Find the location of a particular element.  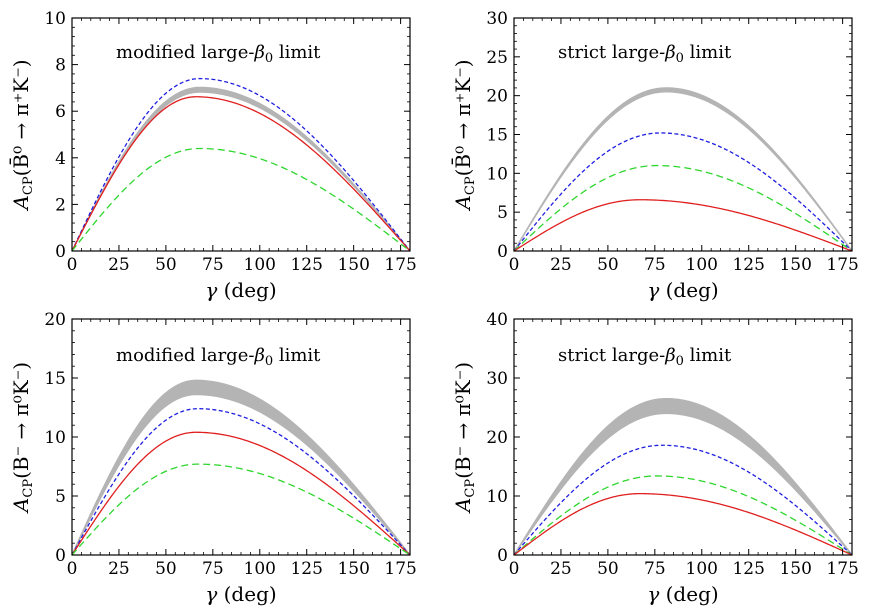

y-tick-label: 30 is located at coordinates (497, 19).